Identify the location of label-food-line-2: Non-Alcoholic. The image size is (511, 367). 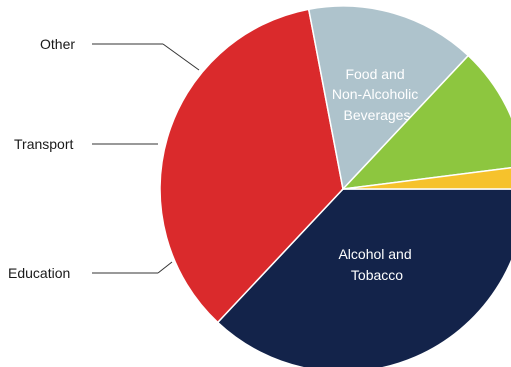
(375, 94).